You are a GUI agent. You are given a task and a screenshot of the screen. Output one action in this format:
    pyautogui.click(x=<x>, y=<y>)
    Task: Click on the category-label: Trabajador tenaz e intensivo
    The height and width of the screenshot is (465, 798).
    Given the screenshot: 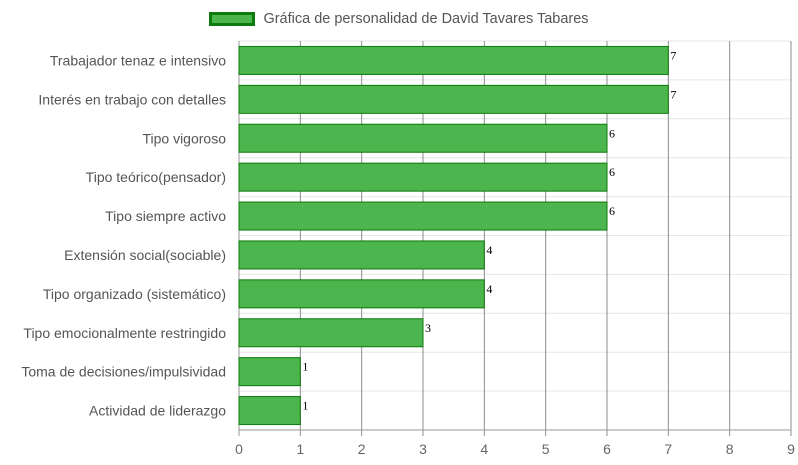 What is the action you would take?
    pyautogui.click(x=138, y=60)
    